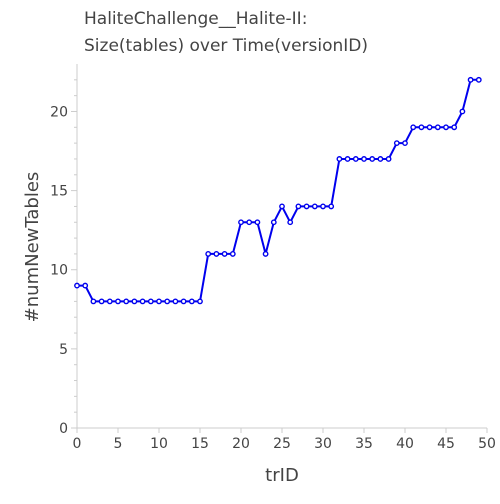  Describe the element at coordinates (59, 112) in the screenshot. I see `y-tick-label: 20` at that location.